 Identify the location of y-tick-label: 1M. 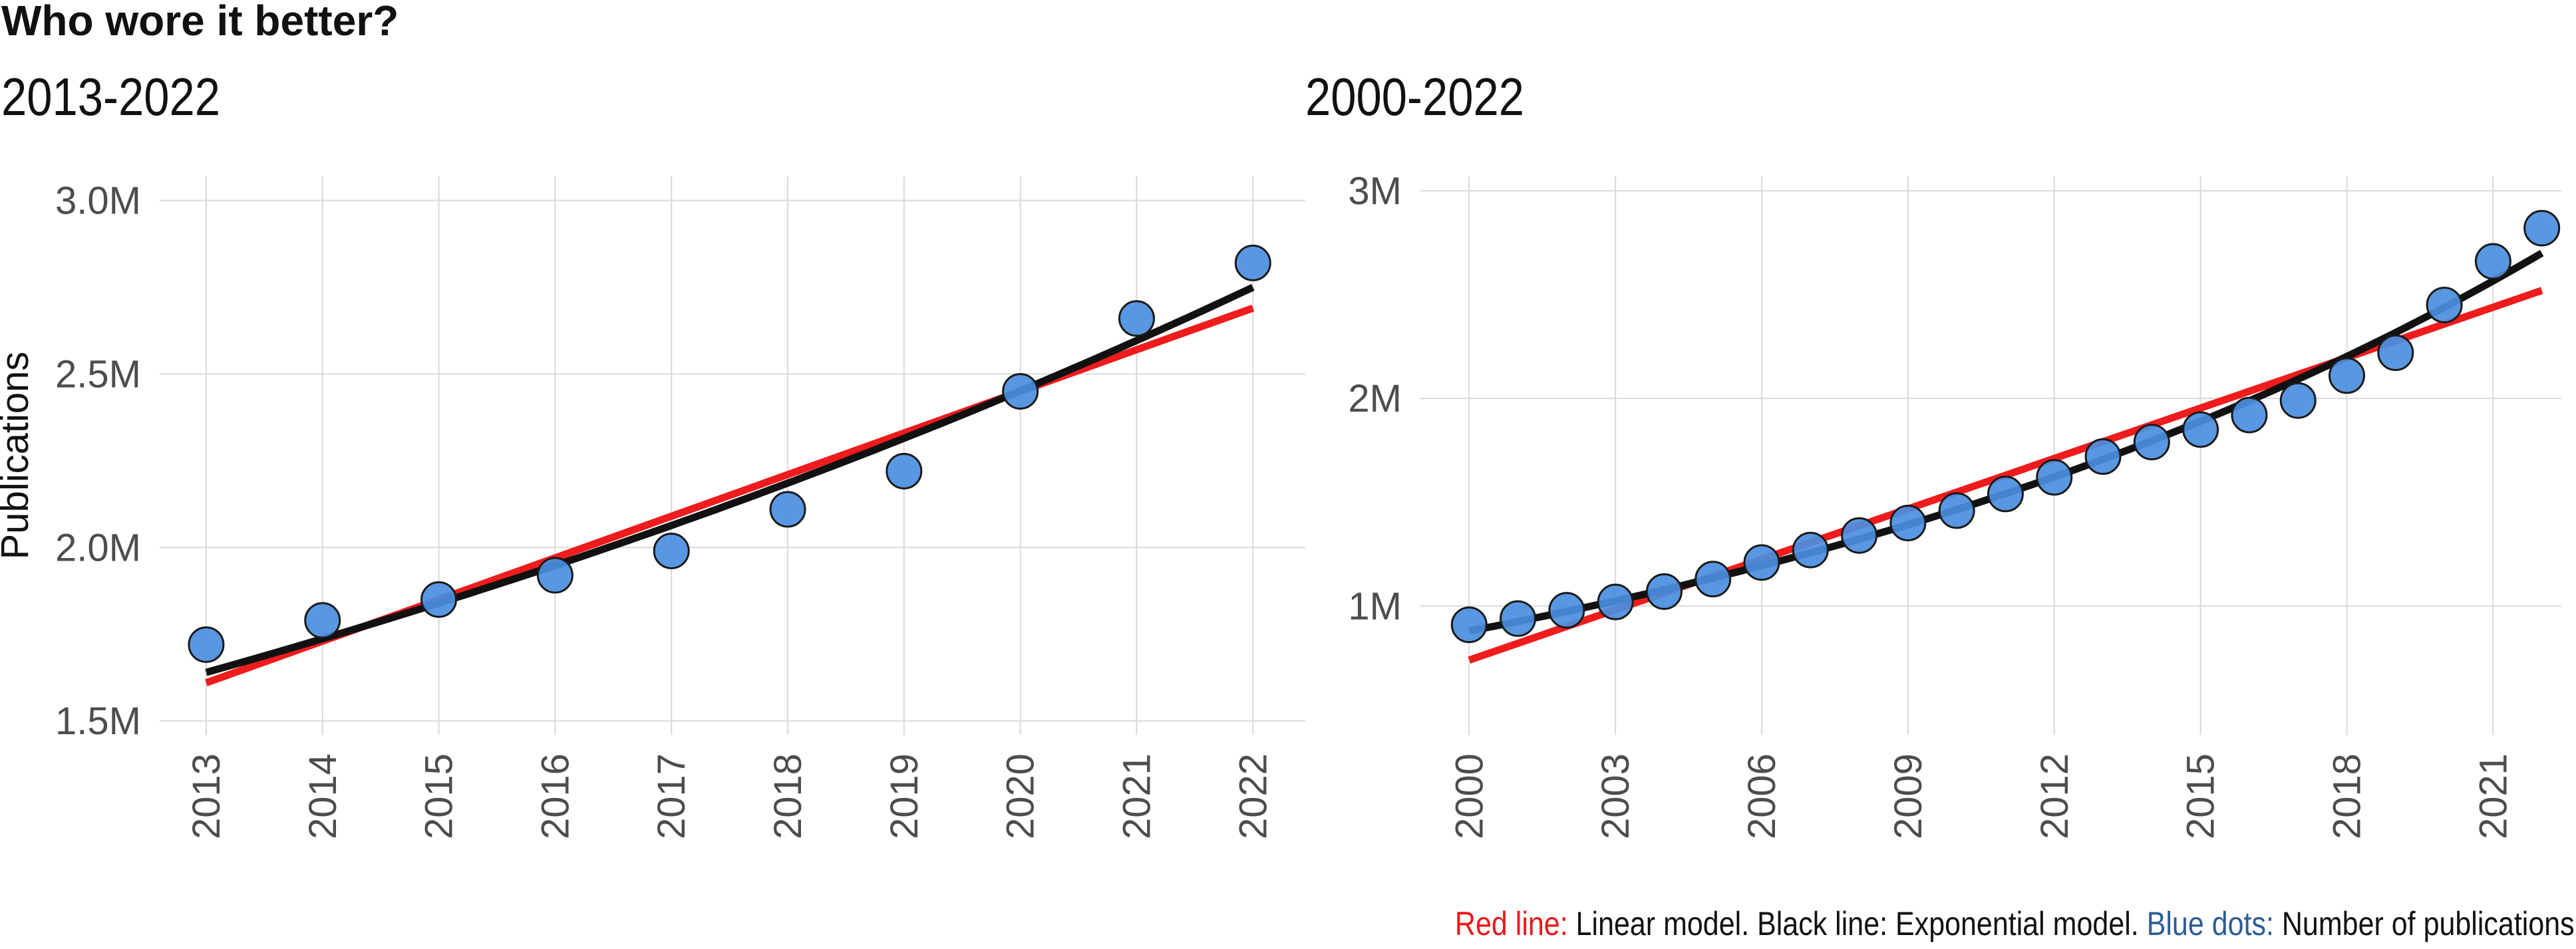
(1375, 607).